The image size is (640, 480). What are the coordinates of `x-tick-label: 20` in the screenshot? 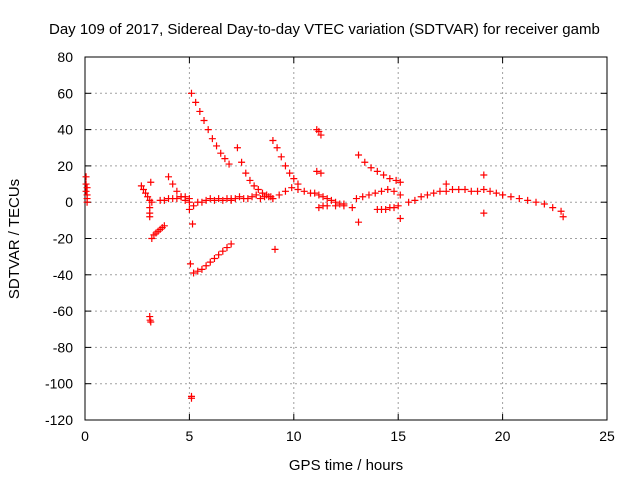 It's located at (503, 436).